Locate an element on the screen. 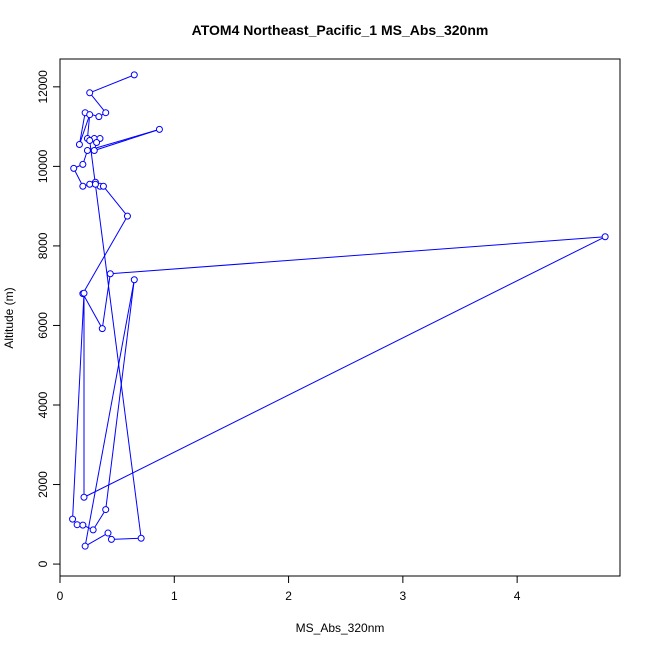  x-tick-label: 4 is located at coordinates (517, 596).